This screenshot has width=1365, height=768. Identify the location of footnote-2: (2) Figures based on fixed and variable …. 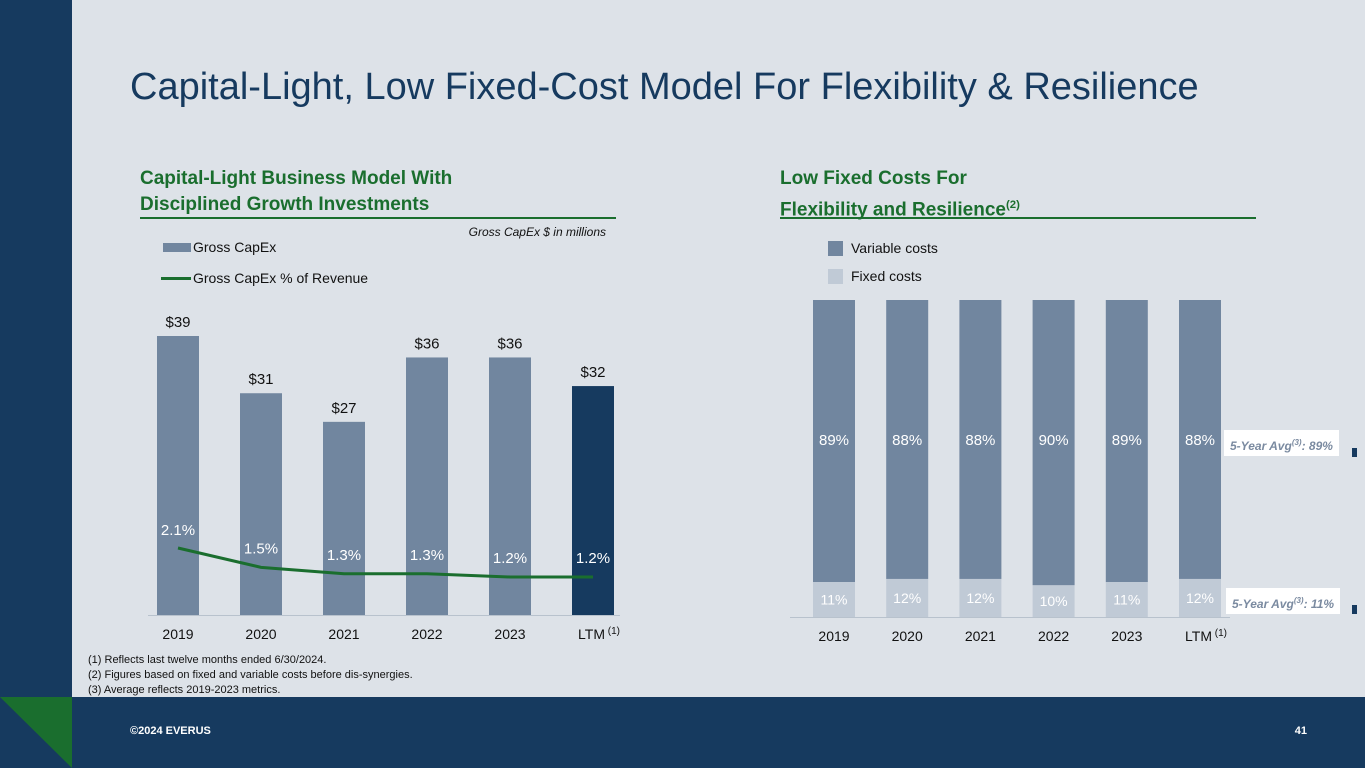
(250, 675).